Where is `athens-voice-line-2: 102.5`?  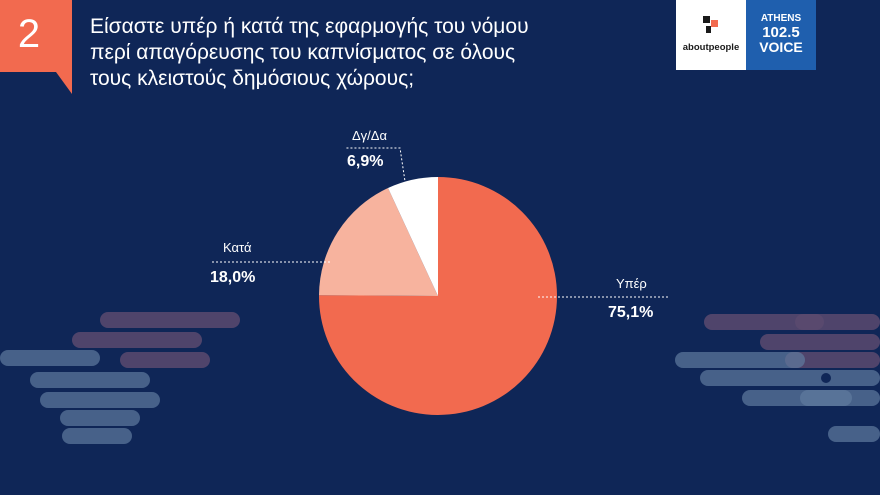
athens-voice-line-2: 102.5 is located at coordinates (781, 32).